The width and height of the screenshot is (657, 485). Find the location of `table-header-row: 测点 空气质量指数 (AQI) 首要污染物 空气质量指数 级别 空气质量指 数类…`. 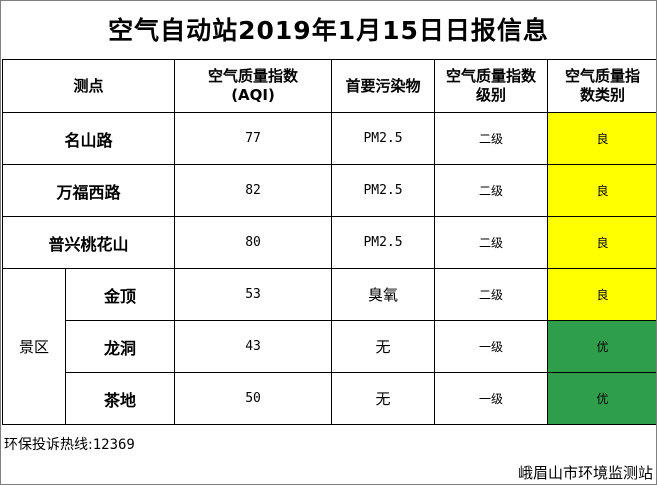

table-header-row: 测点 空气质量指数 (AQI) 首要污染物 空气质量指数 级别 空气质量指 数类… is located at coordinates (329, 86).